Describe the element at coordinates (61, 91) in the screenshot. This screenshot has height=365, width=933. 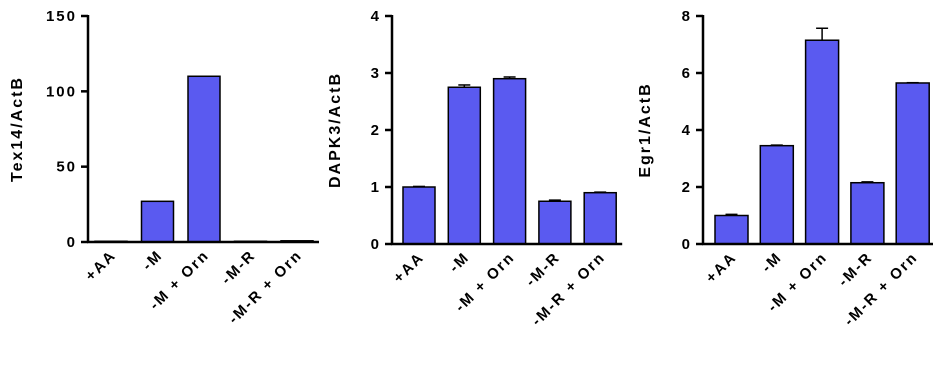
I see `y-tick-label: 100` at that location.